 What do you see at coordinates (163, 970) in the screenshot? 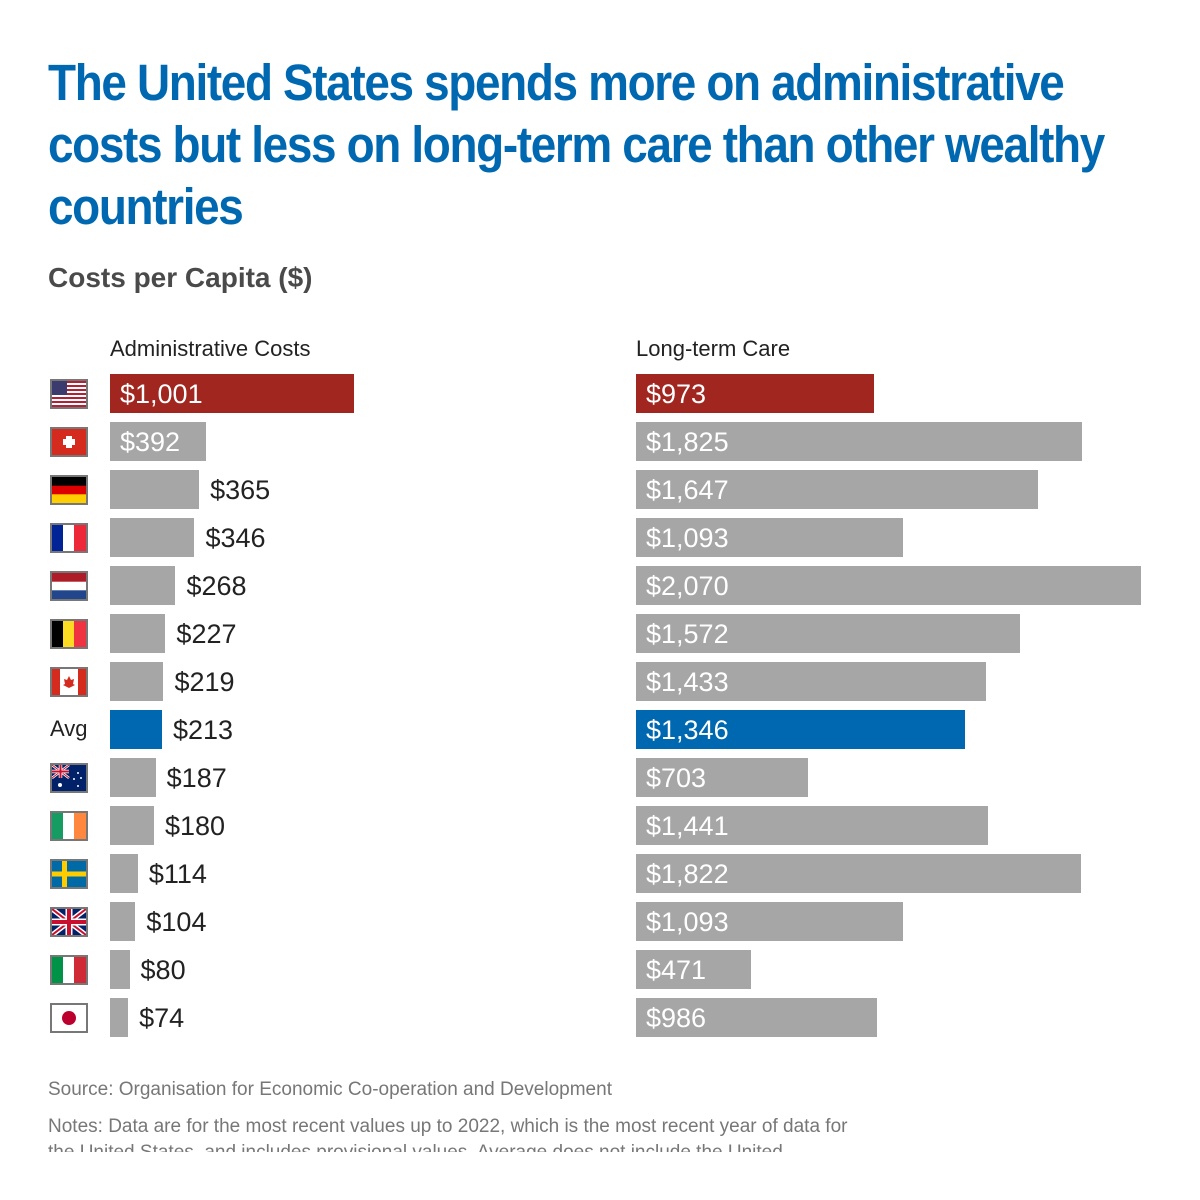
I see `admin-value-label: $80` at bounding box center [163, 970].